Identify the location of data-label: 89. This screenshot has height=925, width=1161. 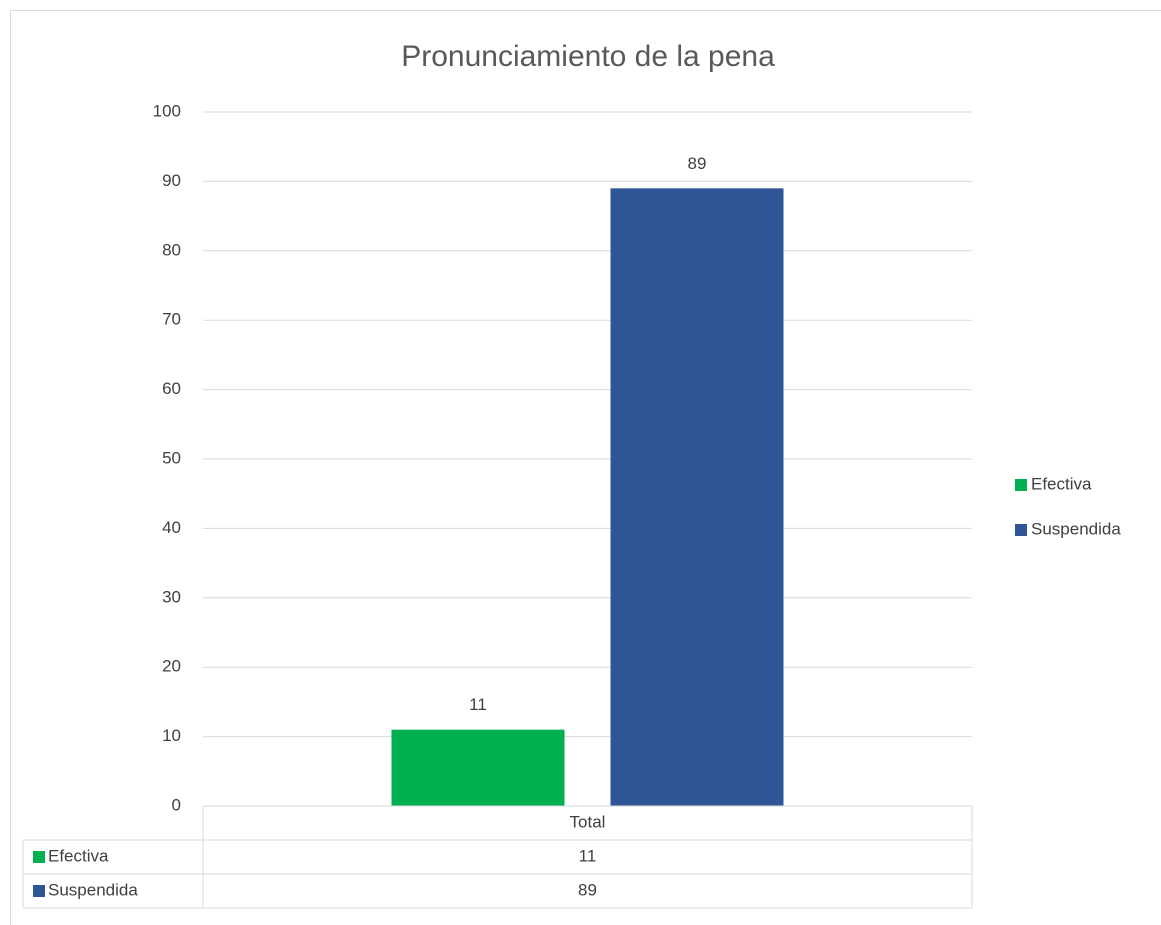
(697, 163).